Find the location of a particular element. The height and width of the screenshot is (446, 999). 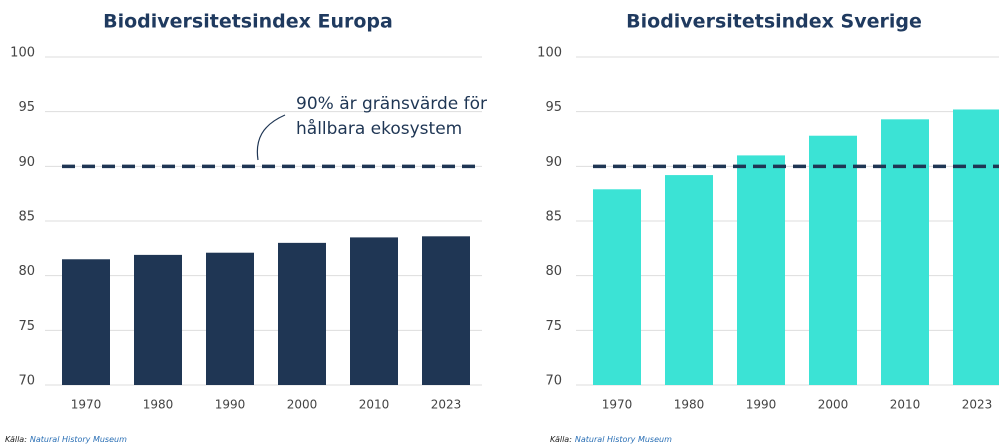

annotation: 90% är gränsvärde för is located at coordinates (391, 104).